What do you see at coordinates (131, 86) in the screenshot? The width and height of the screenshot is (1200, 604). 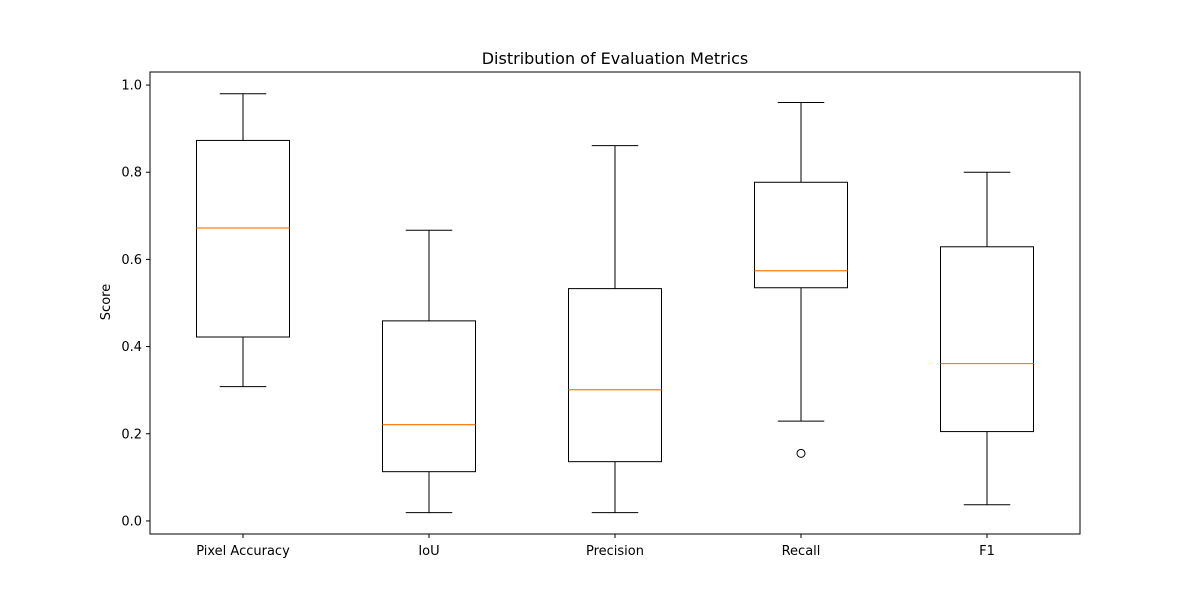 I see `y-tick-label: 1.0` at bounding box center [131, 86].